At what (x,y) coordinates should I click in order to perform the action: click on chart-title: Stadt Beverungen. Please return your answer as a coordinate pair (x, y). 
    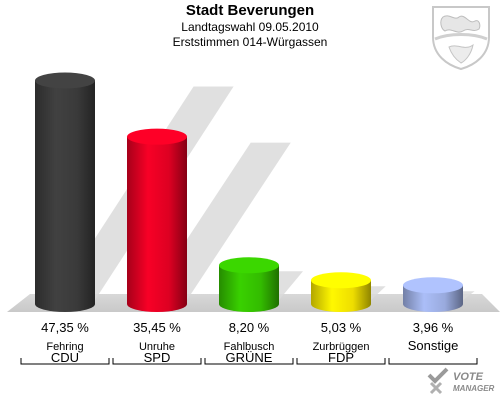
    Looking at the image, I should click on (250, 10).